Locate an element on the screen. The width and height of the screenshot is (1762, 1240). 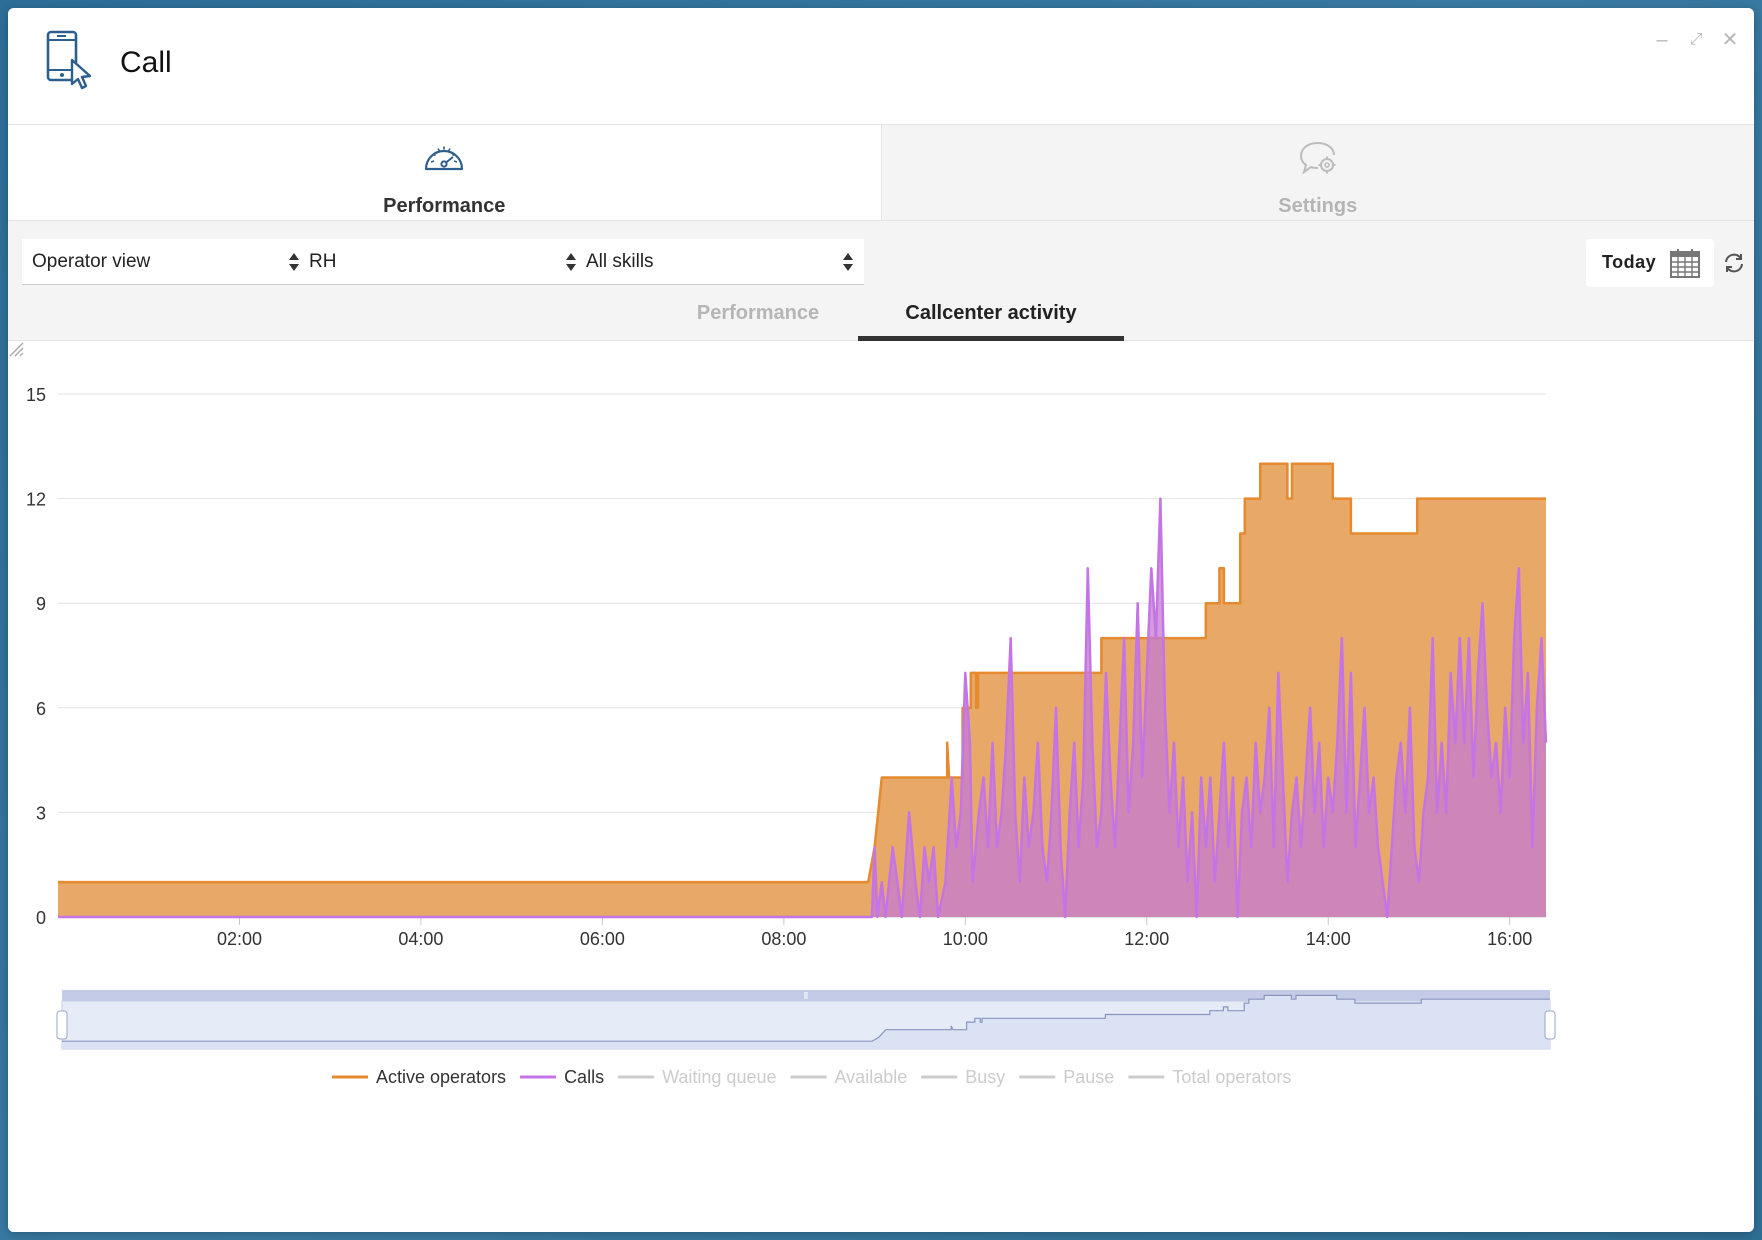
tab-settings-label: Settings is located at coordinates (1318, 206).